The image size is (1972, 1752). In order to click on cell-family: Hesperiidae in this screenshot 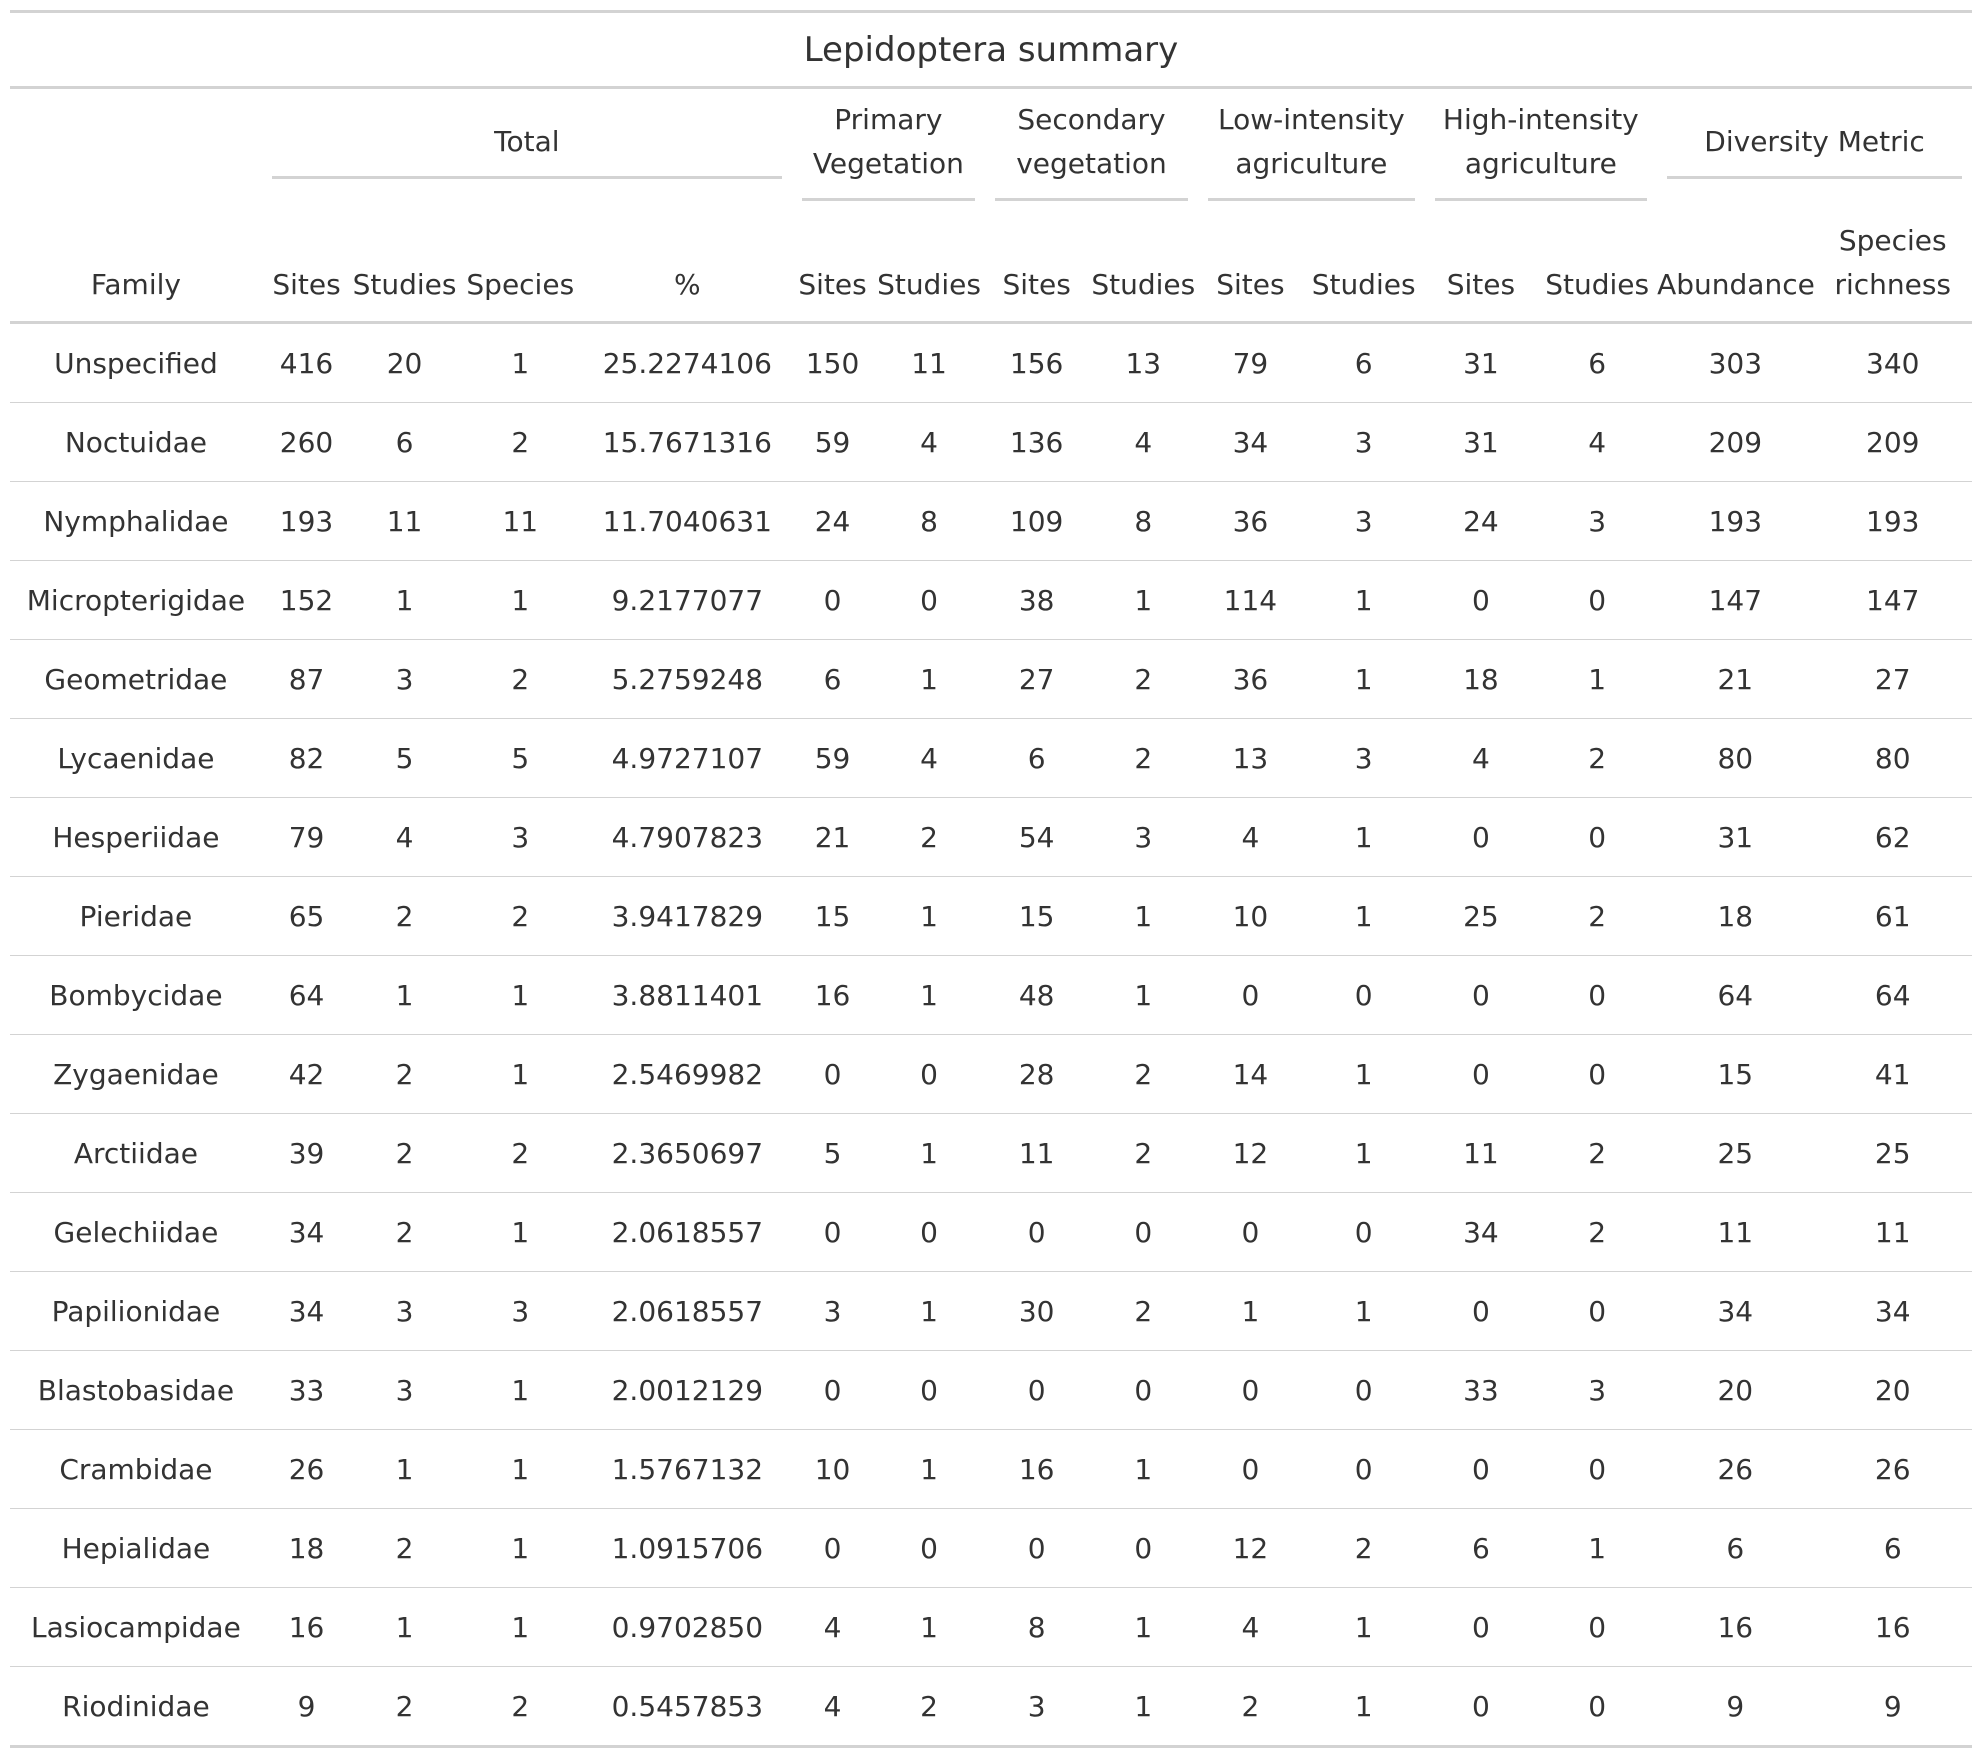, I will do `click(136, 837)`.